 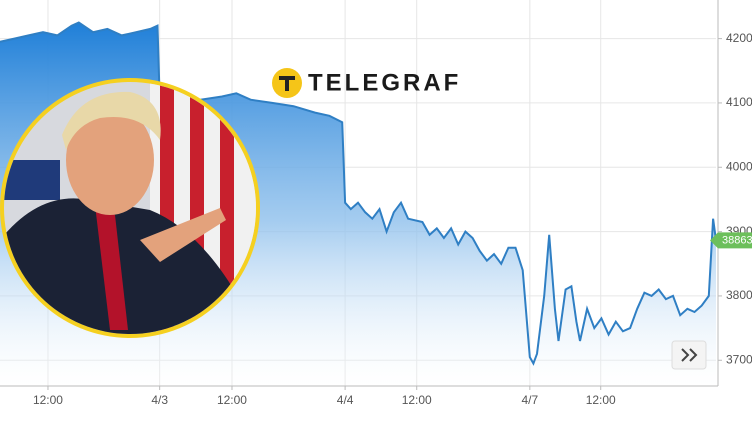 What do you see at coordinates (32, 180) in the screenshot?
I see `flag-blue` at bounding box center [32, 180].